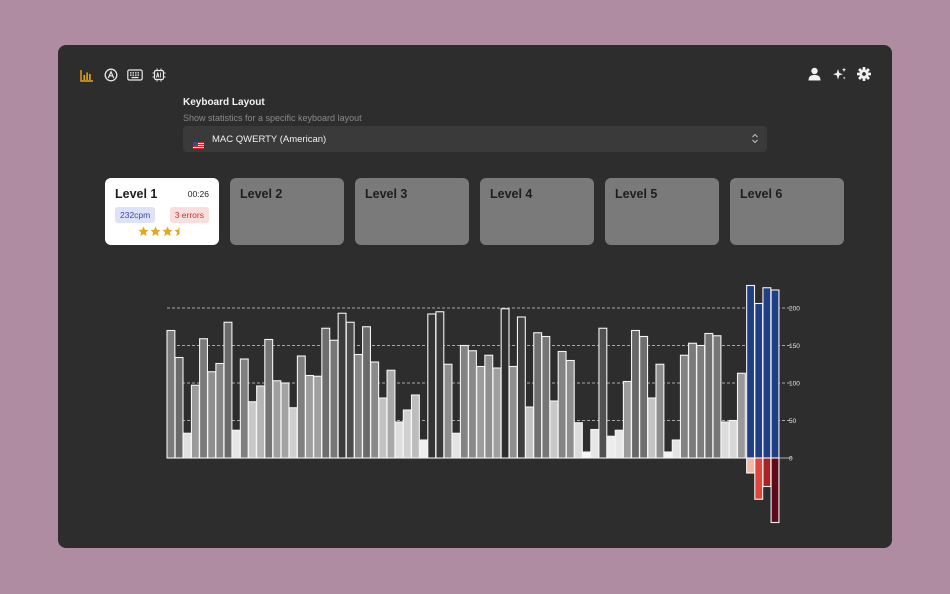 The width and height of the screenshot is (950, 594). What do you see at coordinates (177, 231) in the screenshot?
I see `half-star-icon` at bounding box center [177, 231].